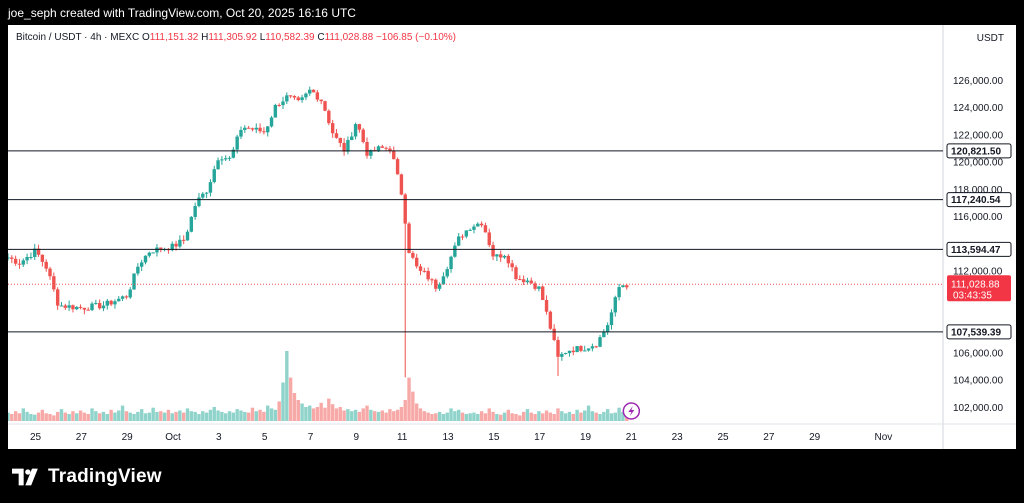  I want to click on x-tick-label: 19, so click(586, 437).